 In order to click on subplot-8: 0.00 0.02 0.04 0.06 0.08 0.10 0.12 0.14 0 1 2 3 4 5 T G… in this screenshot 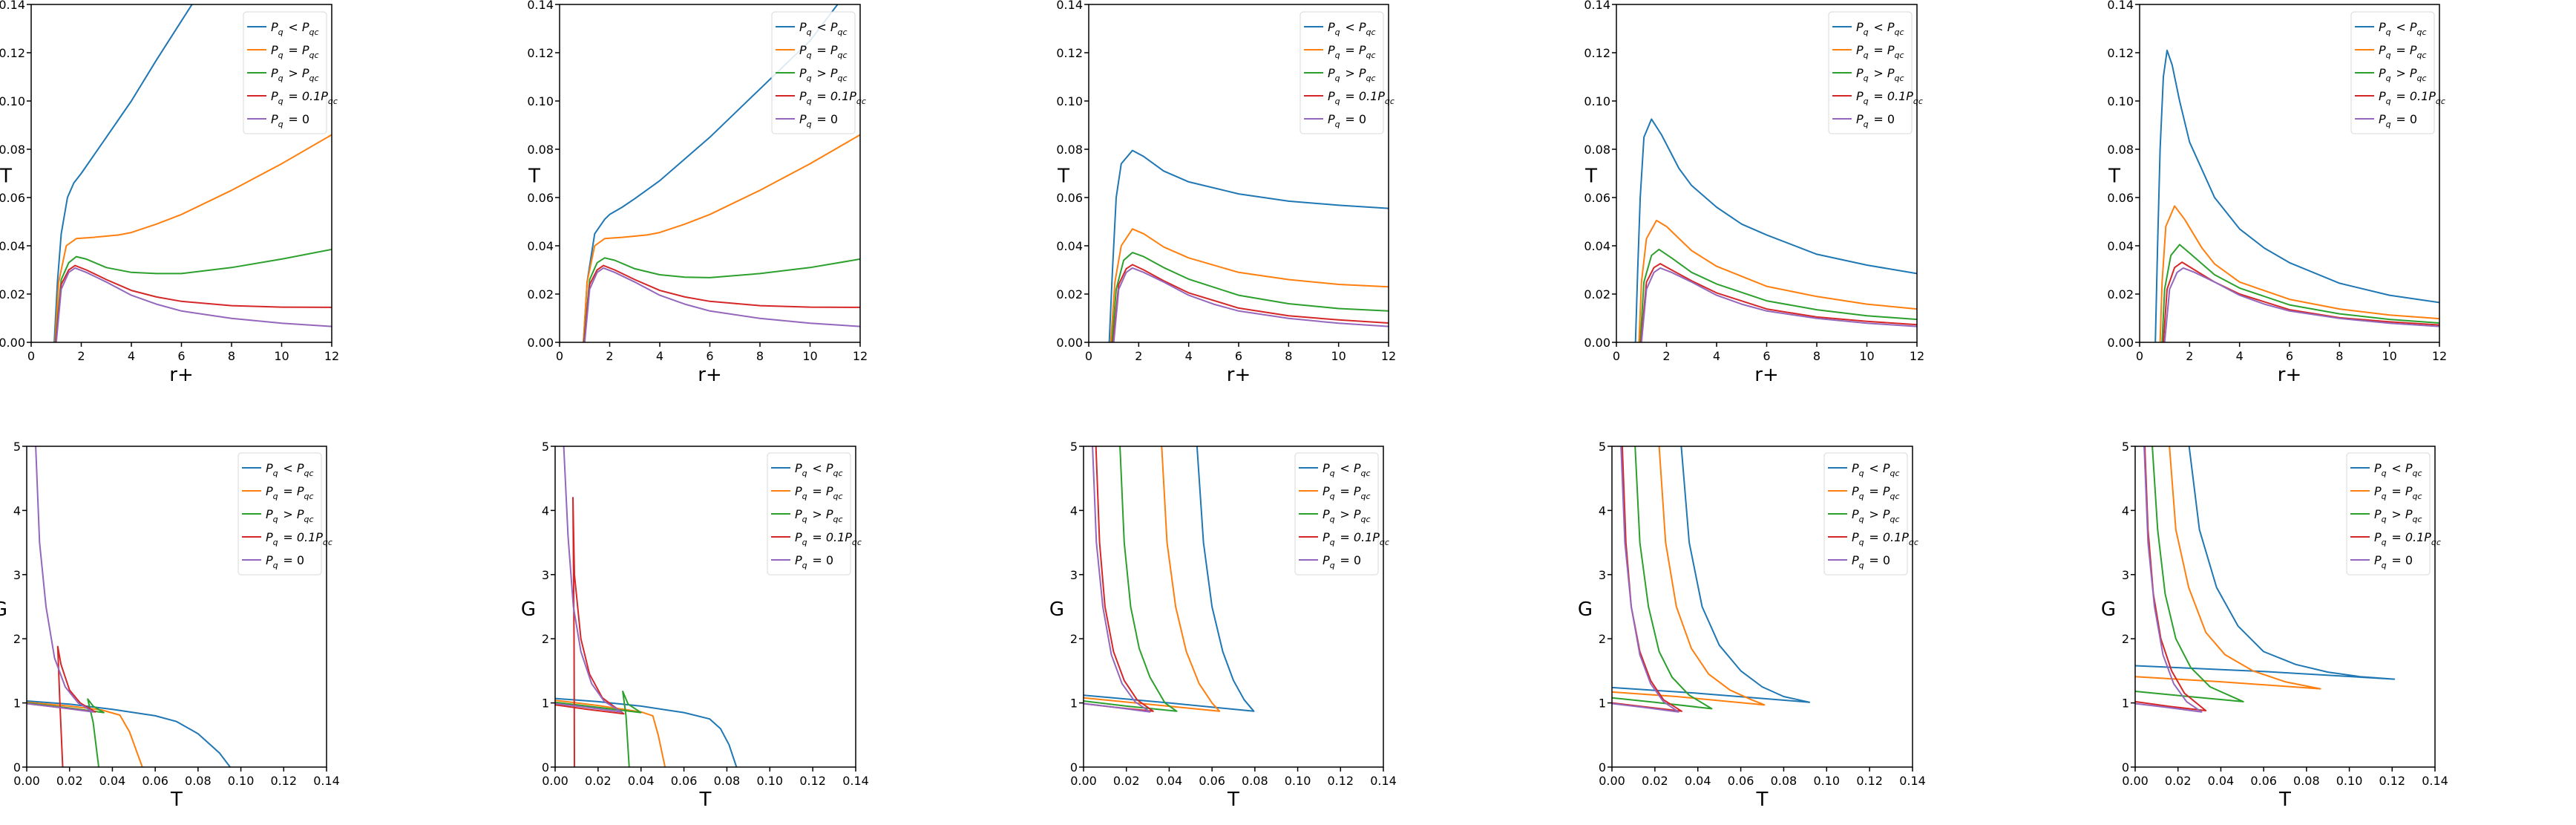, I will do `click(1223, 625)`.